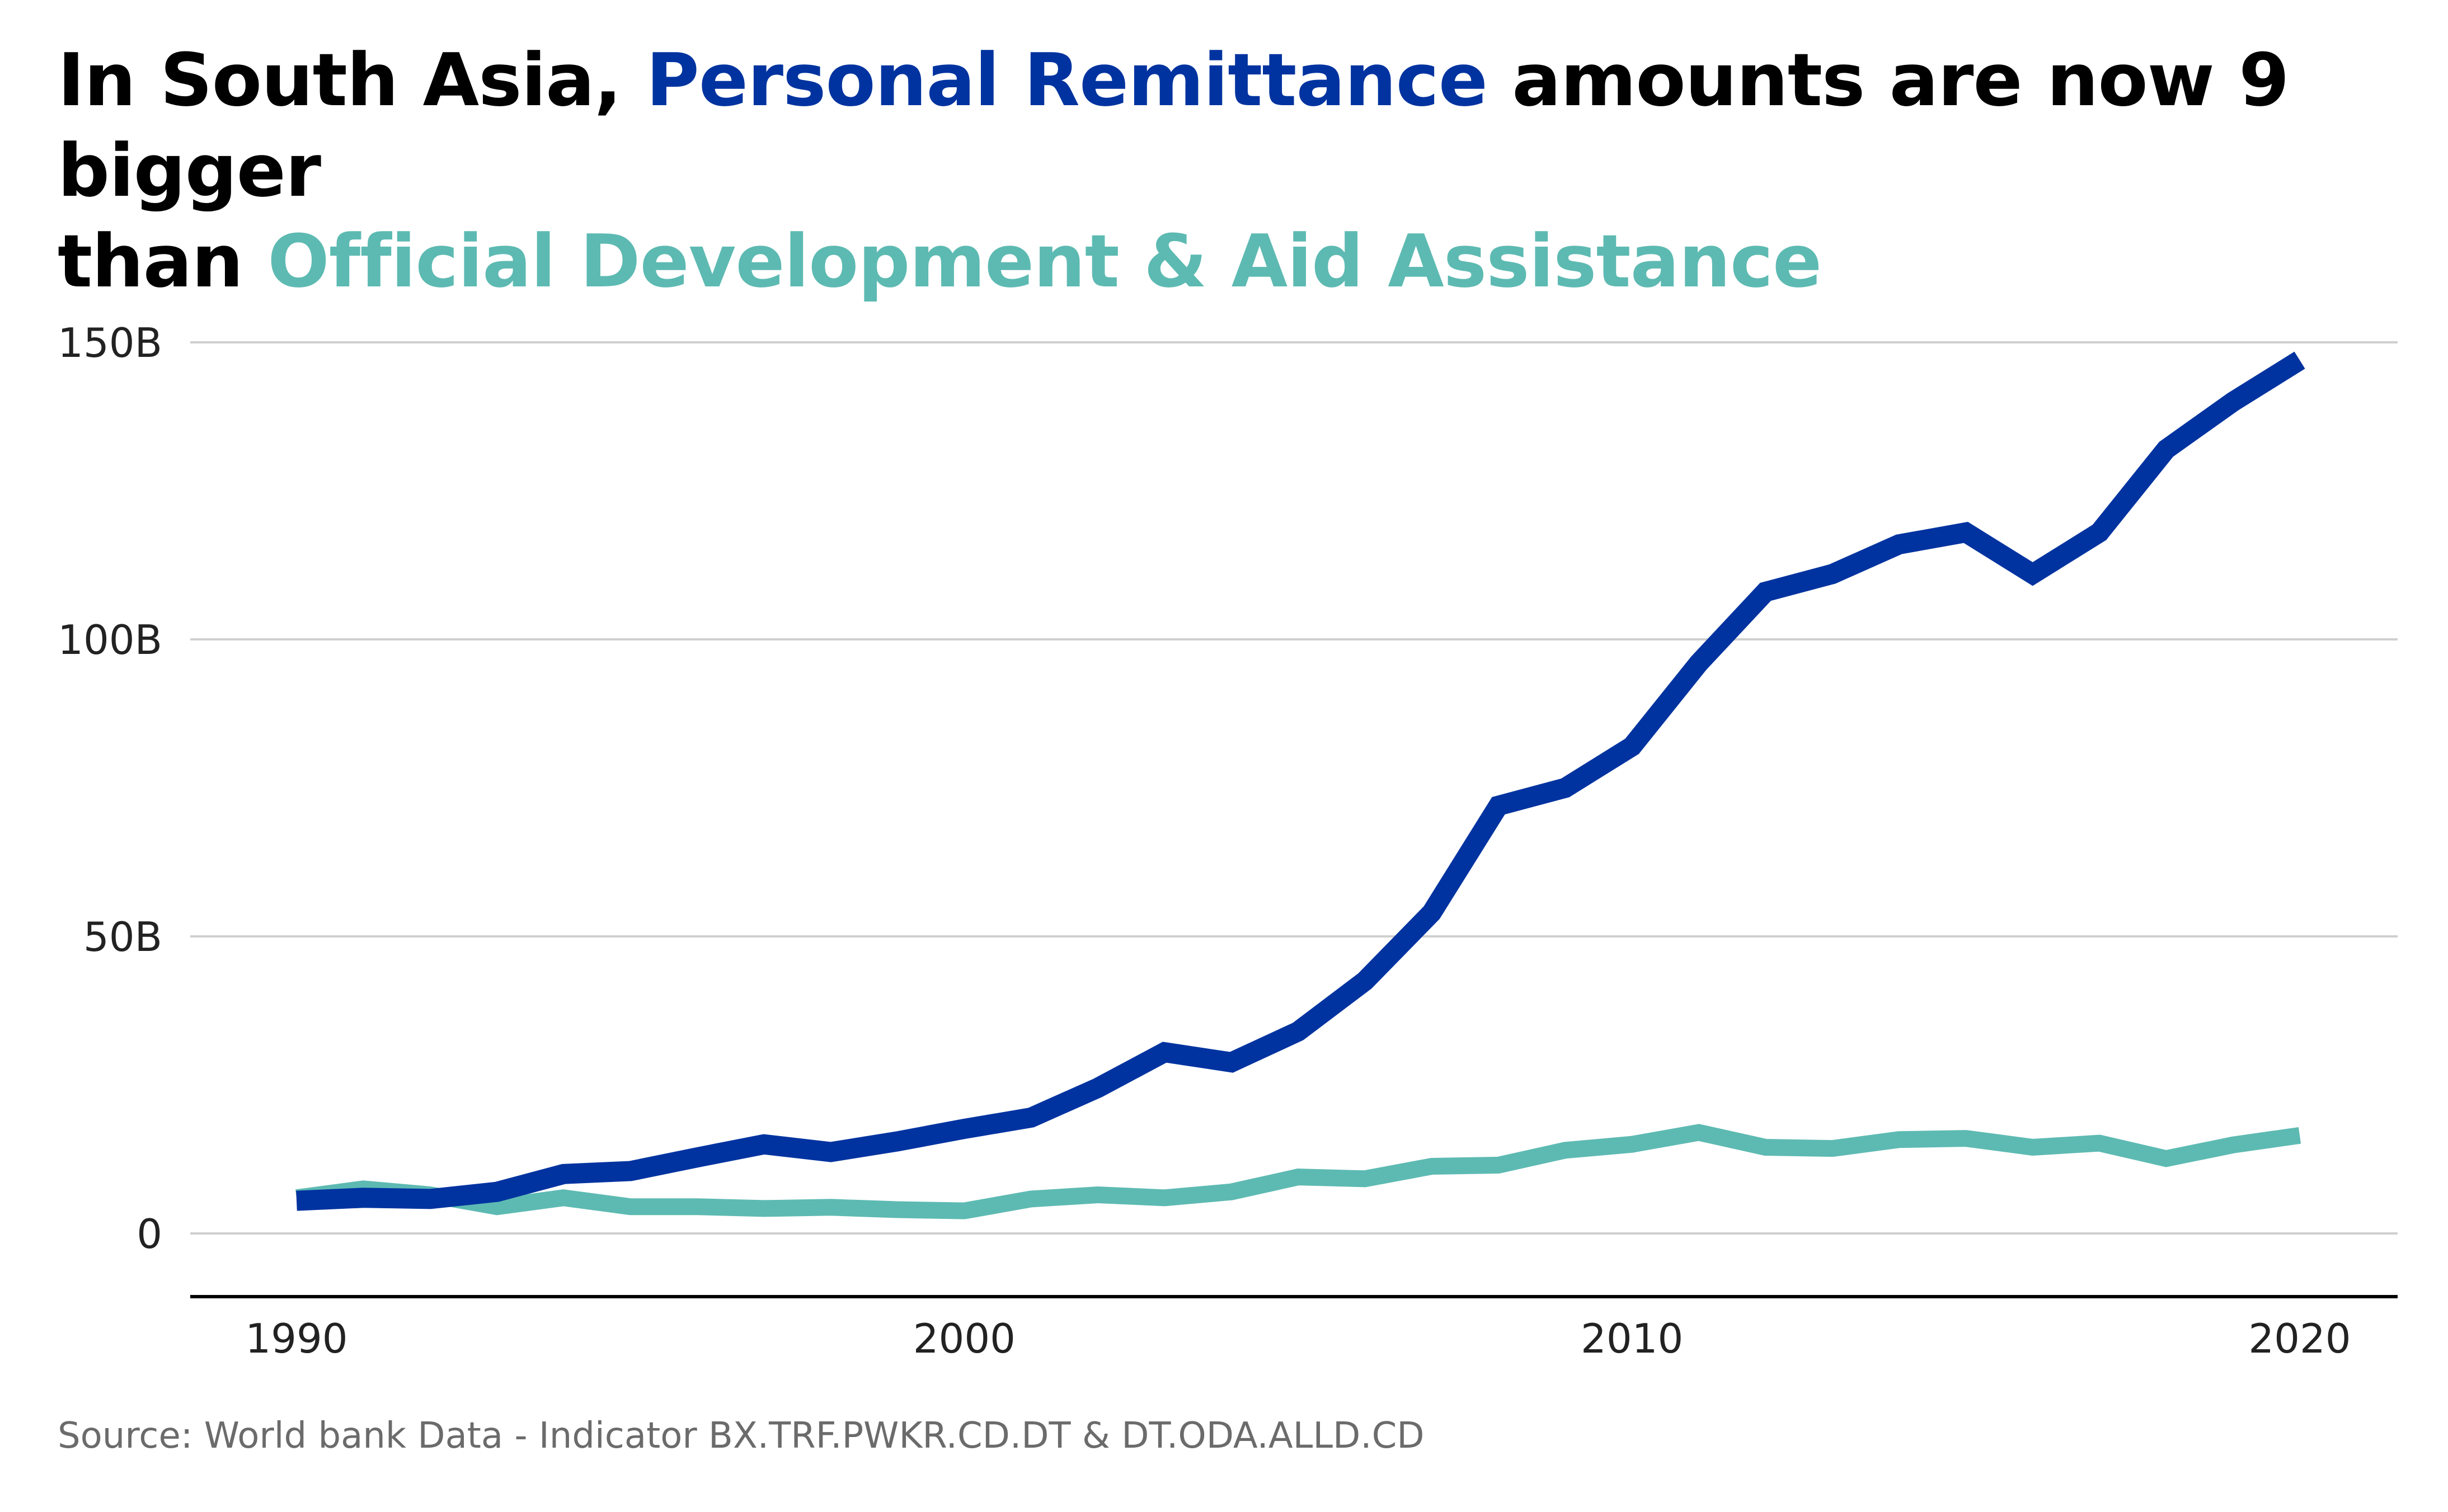 The height and width of the screenshot is (1512, 2448). What do you see at coordinates (110, 343) in the screenshot?
I see `y-tick-label: 150B` at bounding box center [110, 343].